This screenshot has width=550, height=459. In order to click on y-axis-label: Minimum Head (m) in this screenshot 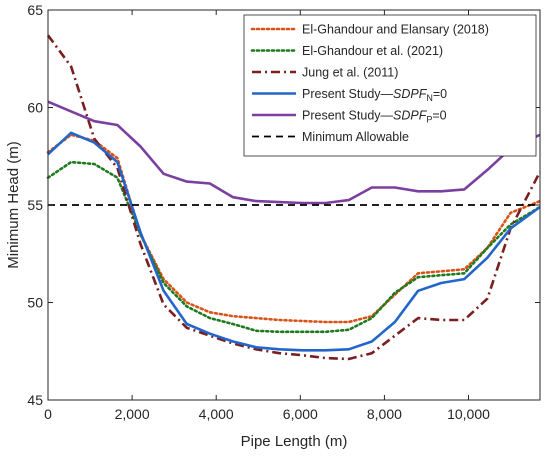, I will do `click(13, 205)`.